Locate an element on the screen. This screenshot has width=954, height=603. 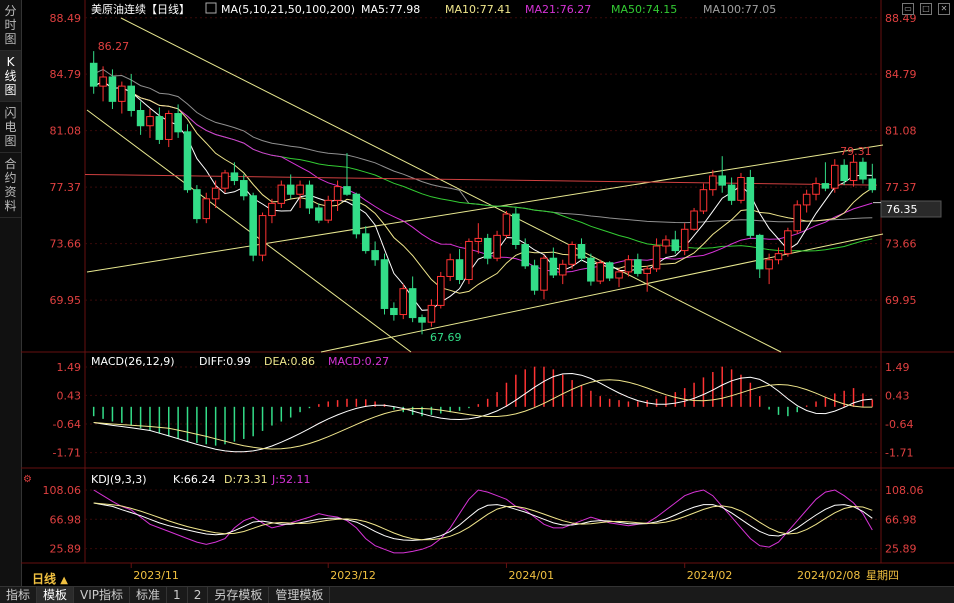
maximize-icon: □ is located at coordinates (926, 9).